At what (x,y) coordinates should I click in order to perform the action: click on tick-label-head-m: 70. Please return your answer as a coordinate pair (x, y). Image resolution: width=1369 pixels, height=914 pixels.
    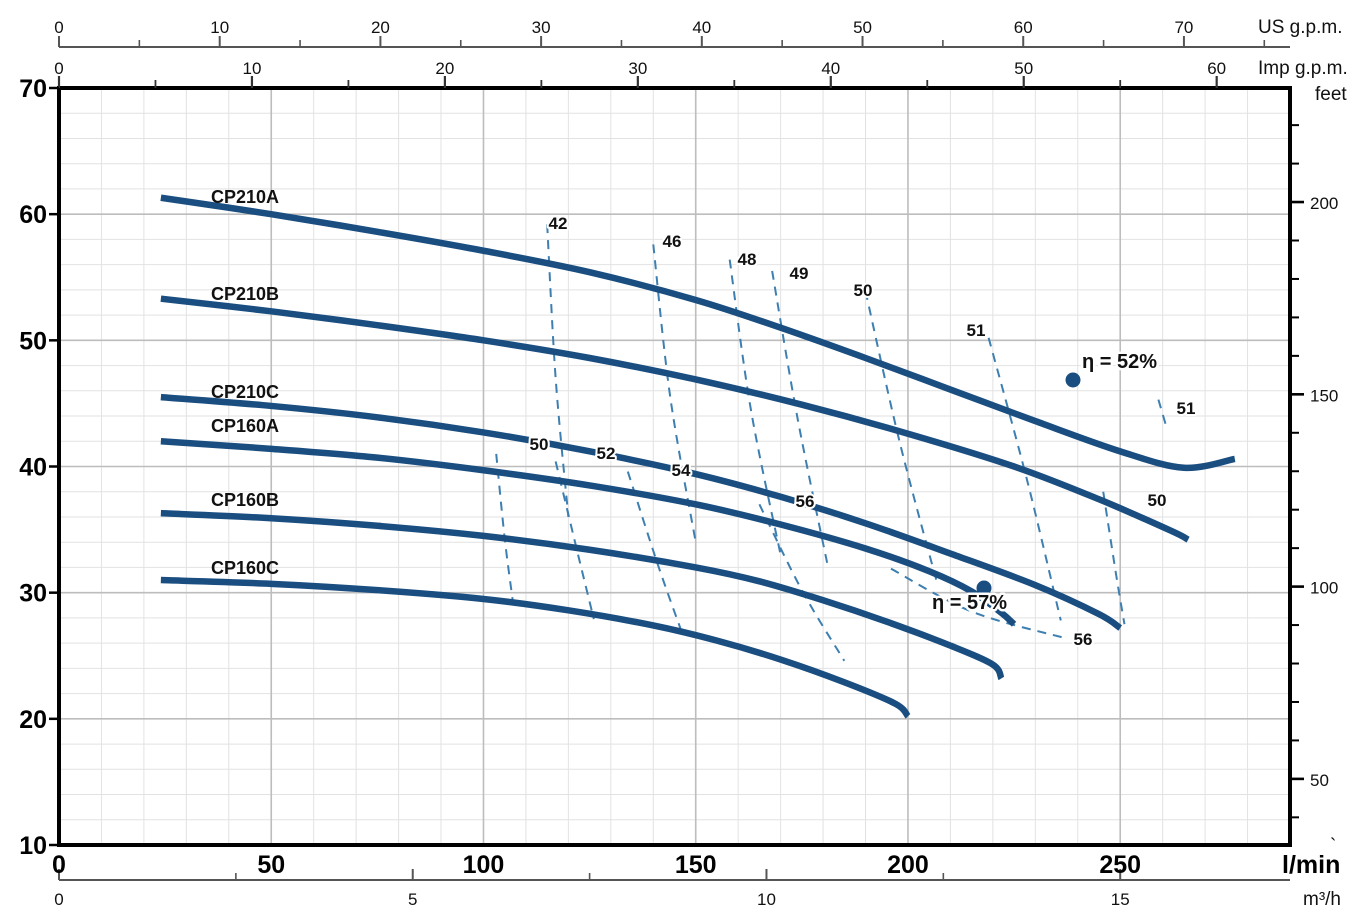
    Looking at the image, I should click on (33, 89).